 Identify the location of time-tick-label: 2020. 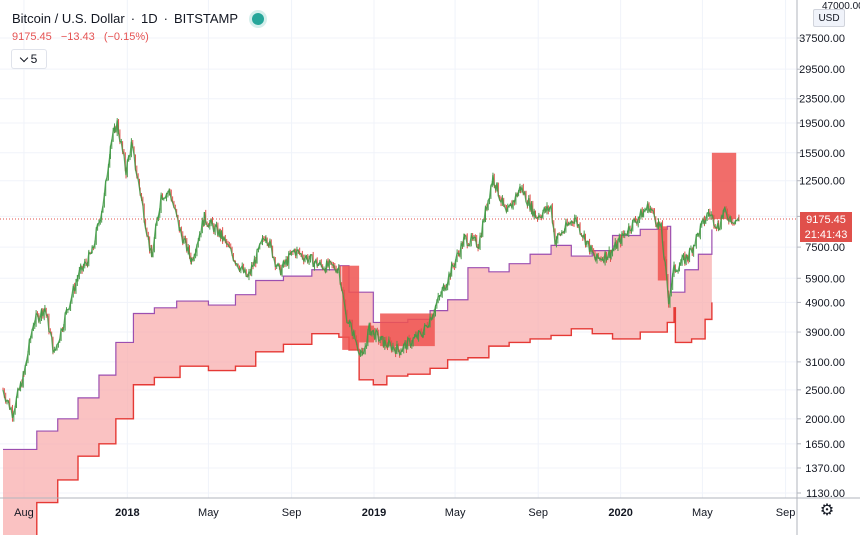
(620, 513).